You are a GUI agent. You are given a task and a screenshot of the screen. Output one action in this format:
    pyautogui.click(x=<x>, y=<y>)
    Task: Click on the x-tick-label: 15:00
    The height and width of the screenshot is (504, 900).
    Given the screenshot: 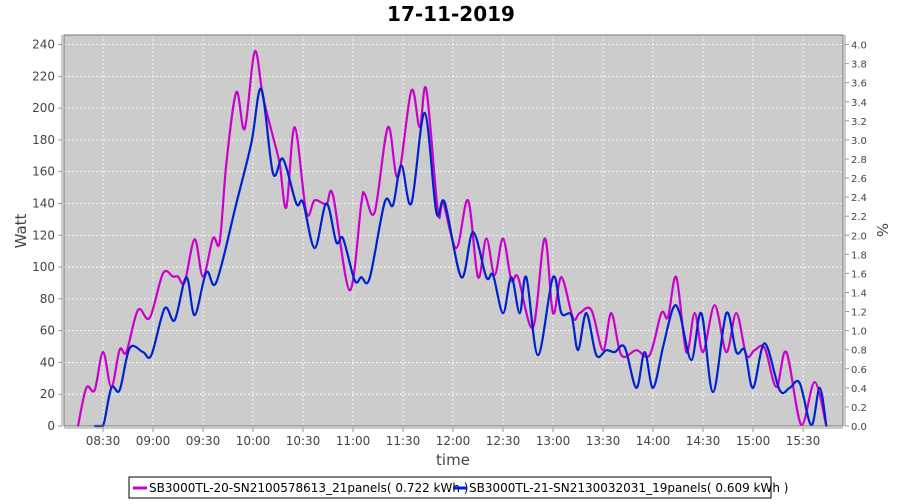 What is the action you would take?
    pyautogui.click(x=753, y=441)
    